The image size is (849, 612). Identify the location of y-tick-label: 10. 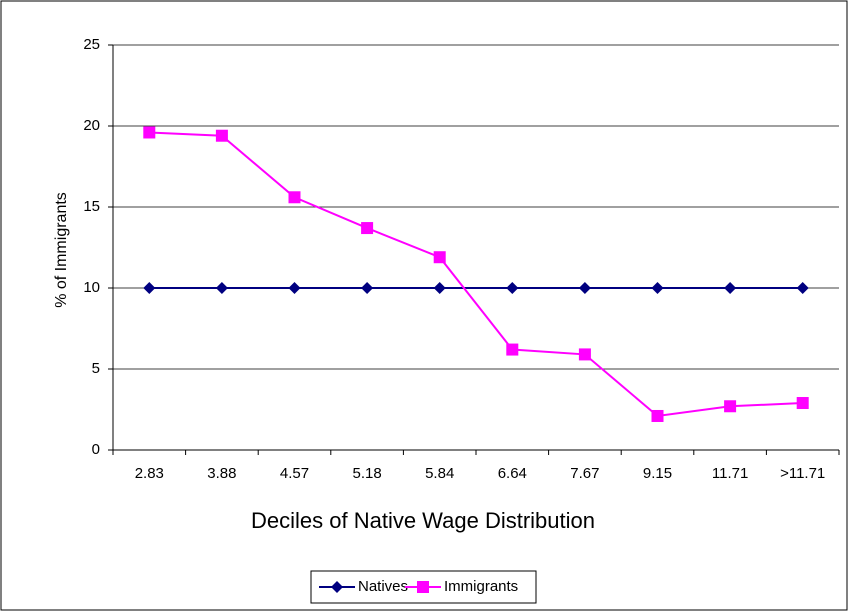
(91, 287).